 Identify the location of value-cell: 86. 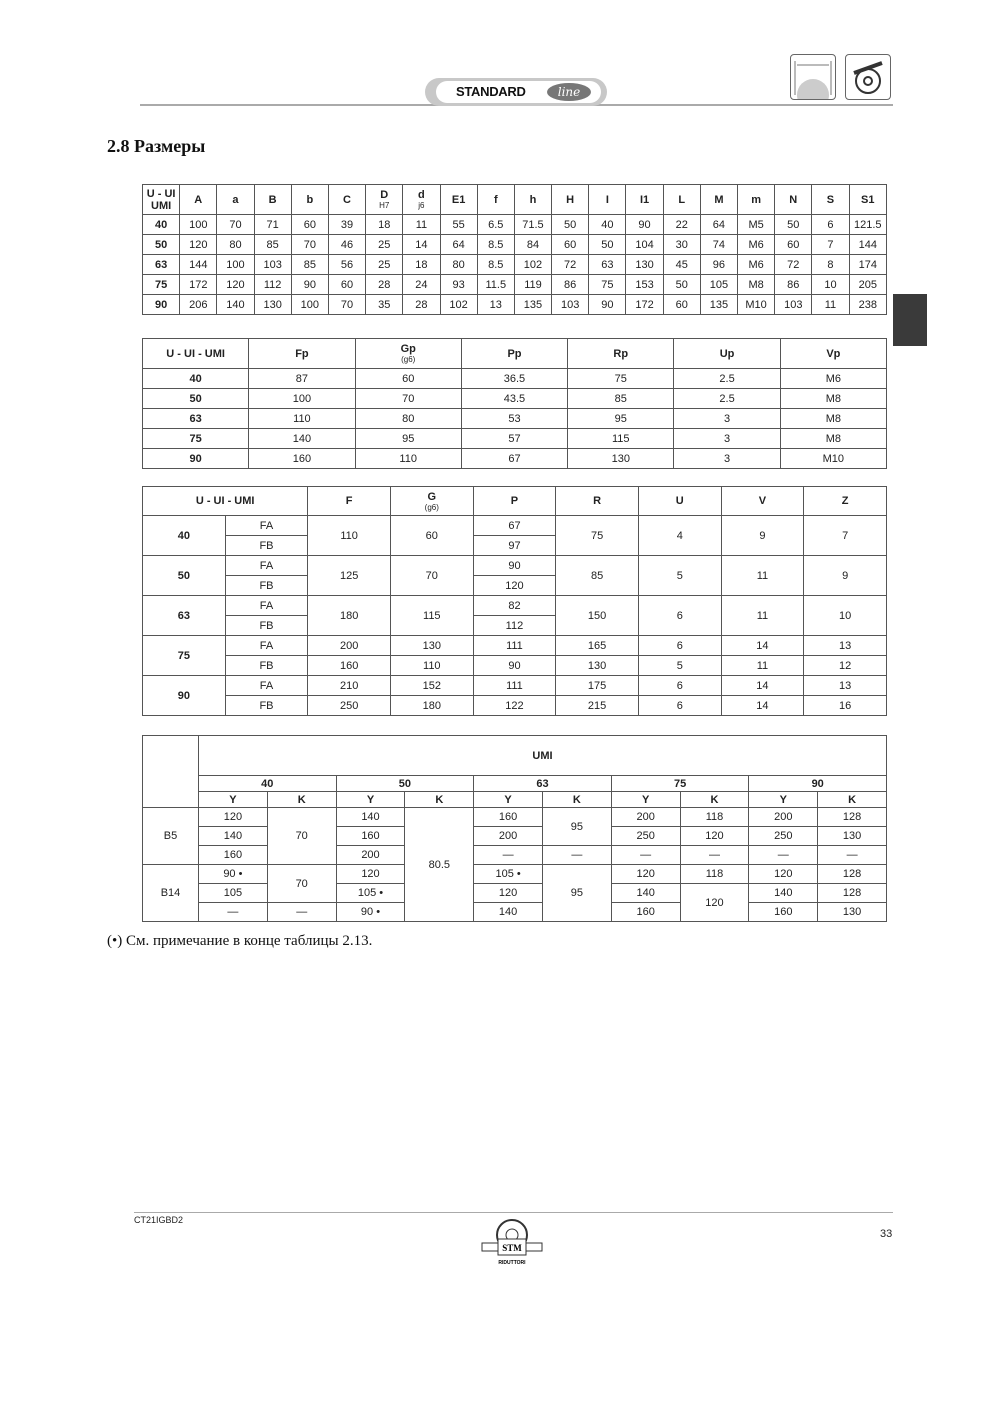
(570, 284).